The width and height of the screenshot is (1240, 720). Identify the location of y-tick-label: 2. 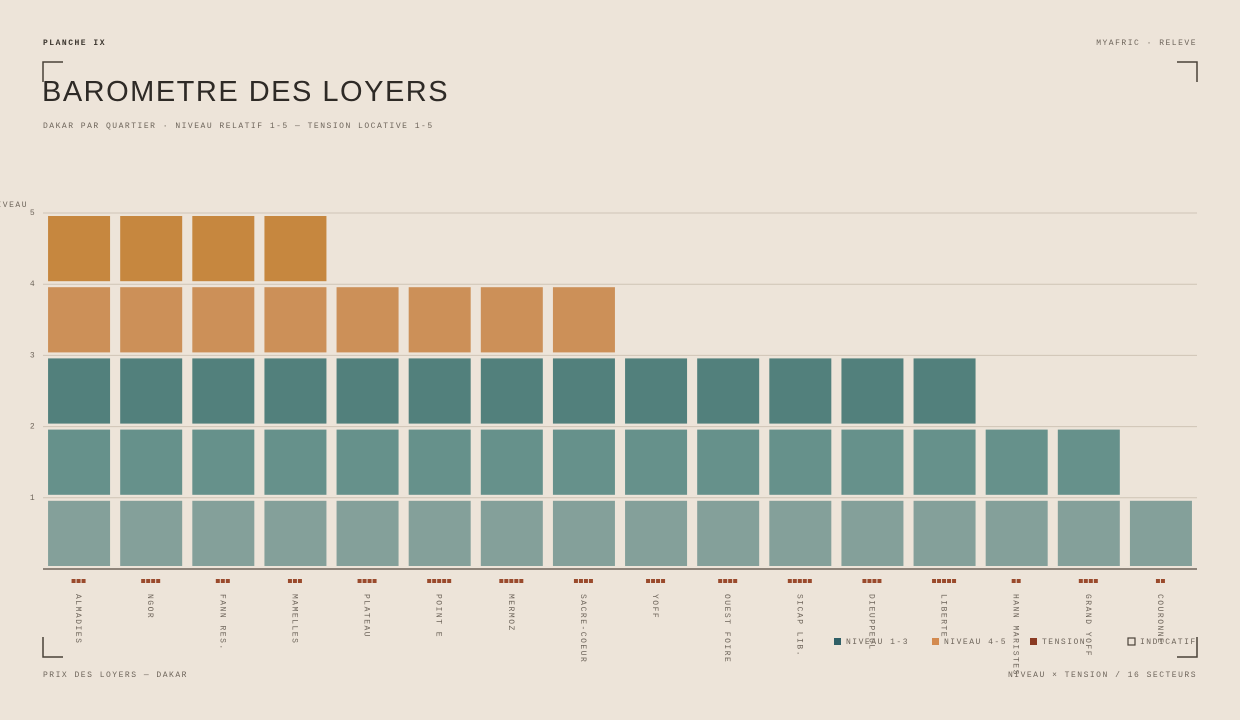
(33, 427).